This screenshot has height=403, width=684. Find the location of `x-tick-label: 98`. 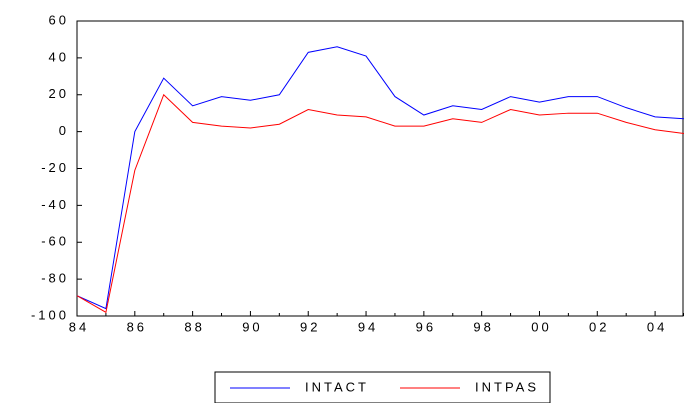

x-tick-label: 98 is located at coordinates (483, 326).